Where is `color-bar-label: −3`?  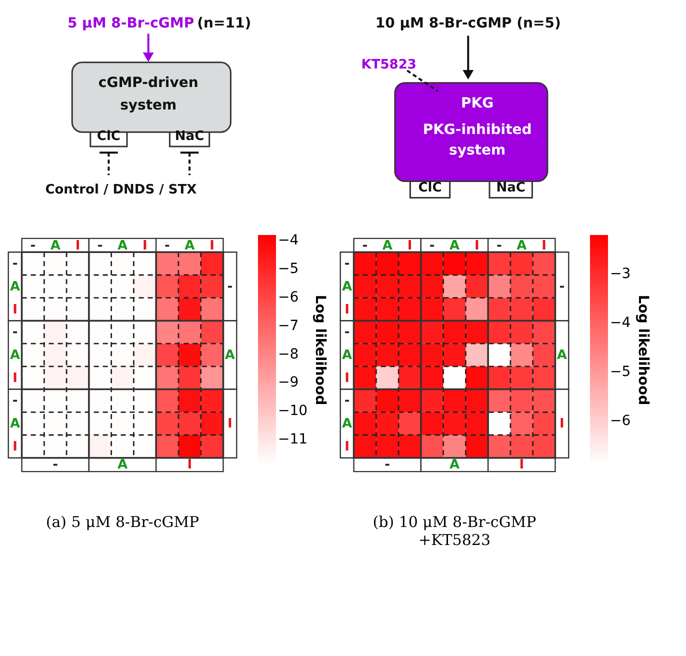 color-bar-label: −3 is located at coordinates (620, 274).